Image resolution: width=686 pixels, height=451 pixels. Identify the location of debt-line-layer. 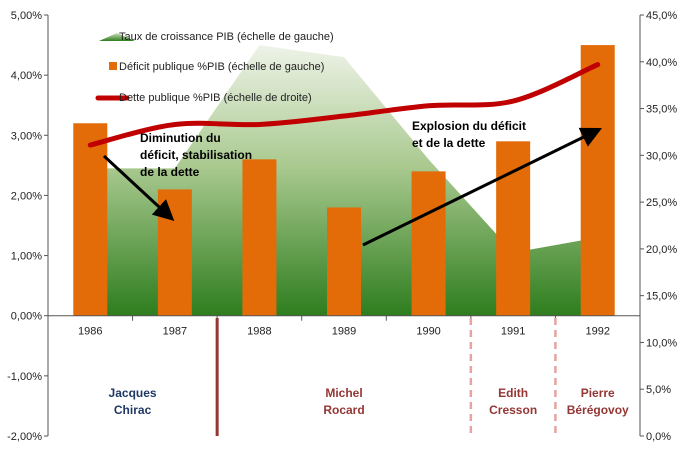
(344, 105).